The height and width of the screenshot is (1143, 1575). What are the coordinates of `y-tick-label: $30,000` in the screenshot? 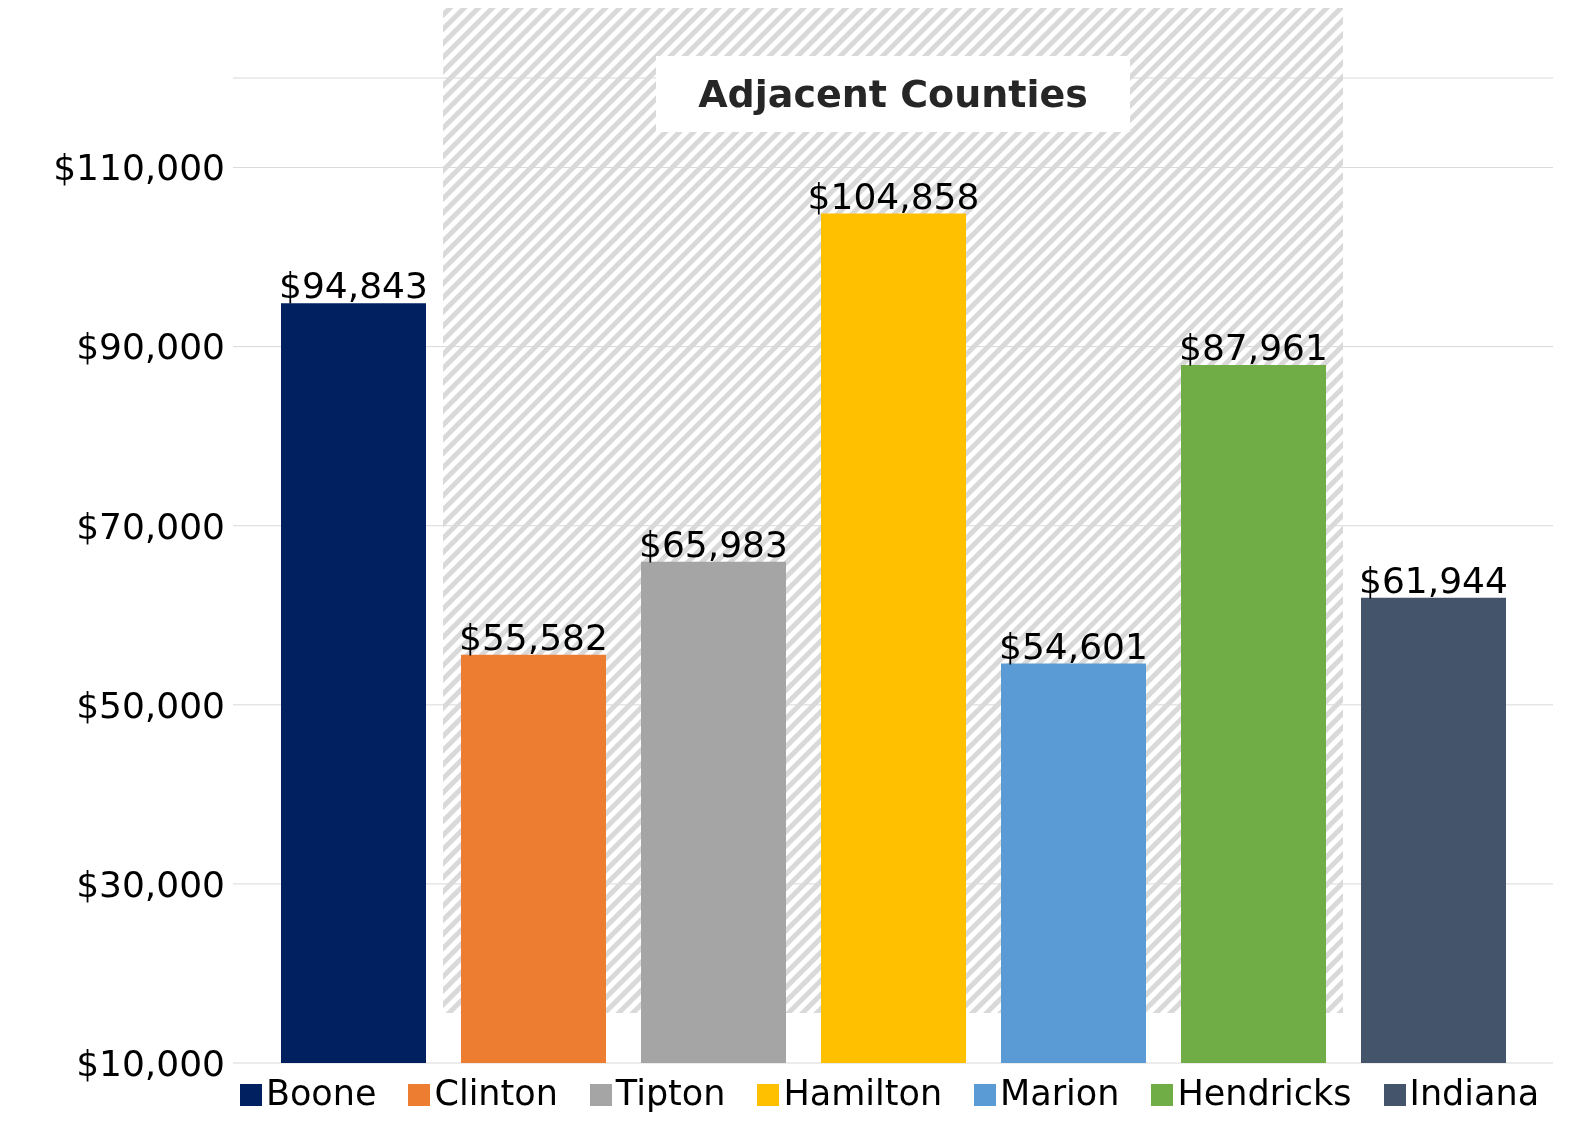 It's located at (150, 884).